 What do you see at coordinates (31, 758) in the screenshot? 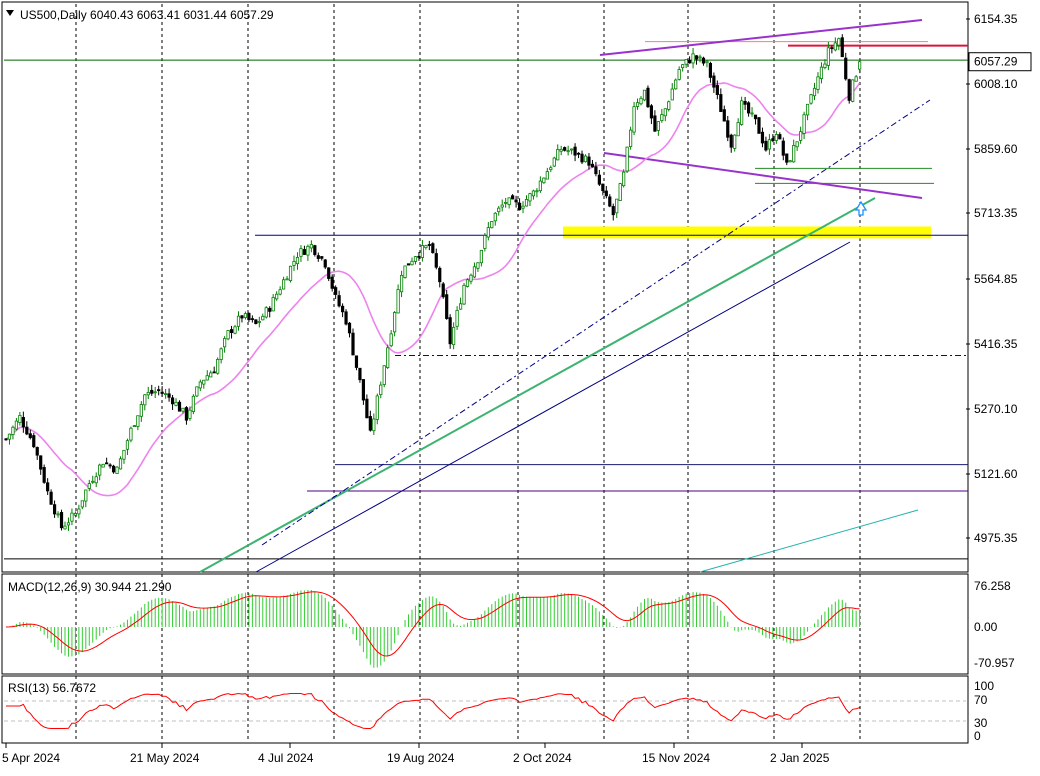
I see `x-tick-label: 5 Apr 2024` at bounding box center [31, 758].